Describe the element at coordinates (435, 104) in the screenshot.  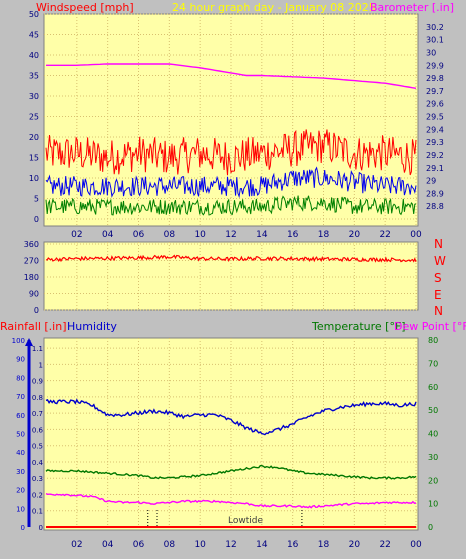
I see `barometer-tick-label: 29.6` at that location.